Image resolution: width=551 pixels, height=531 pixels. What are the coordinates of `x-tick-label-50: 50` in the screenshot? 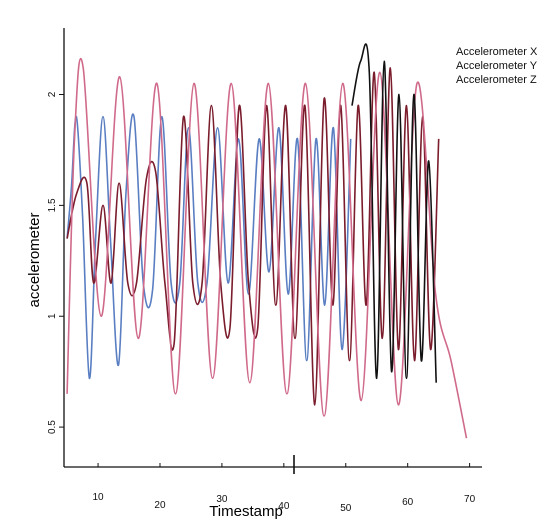 It's located at (346, 508).